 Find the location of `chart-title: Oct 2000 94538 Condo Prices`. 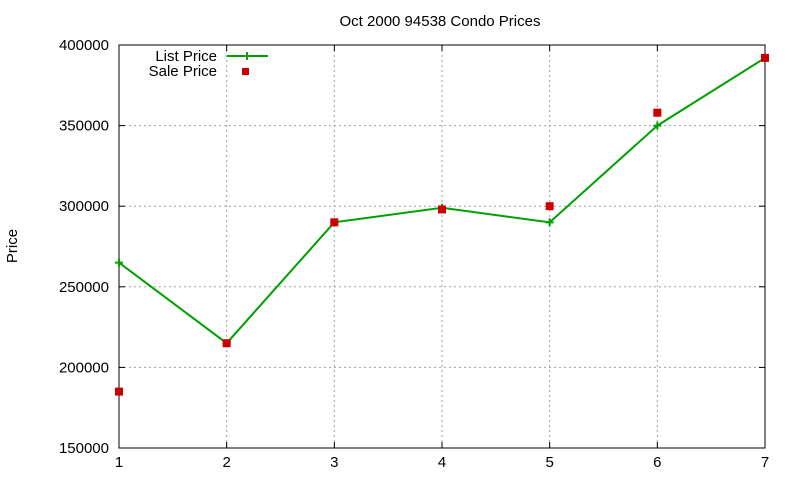

chart-title: Oct 2000 94538 Condo Prices is located at coordinates (440, 21).